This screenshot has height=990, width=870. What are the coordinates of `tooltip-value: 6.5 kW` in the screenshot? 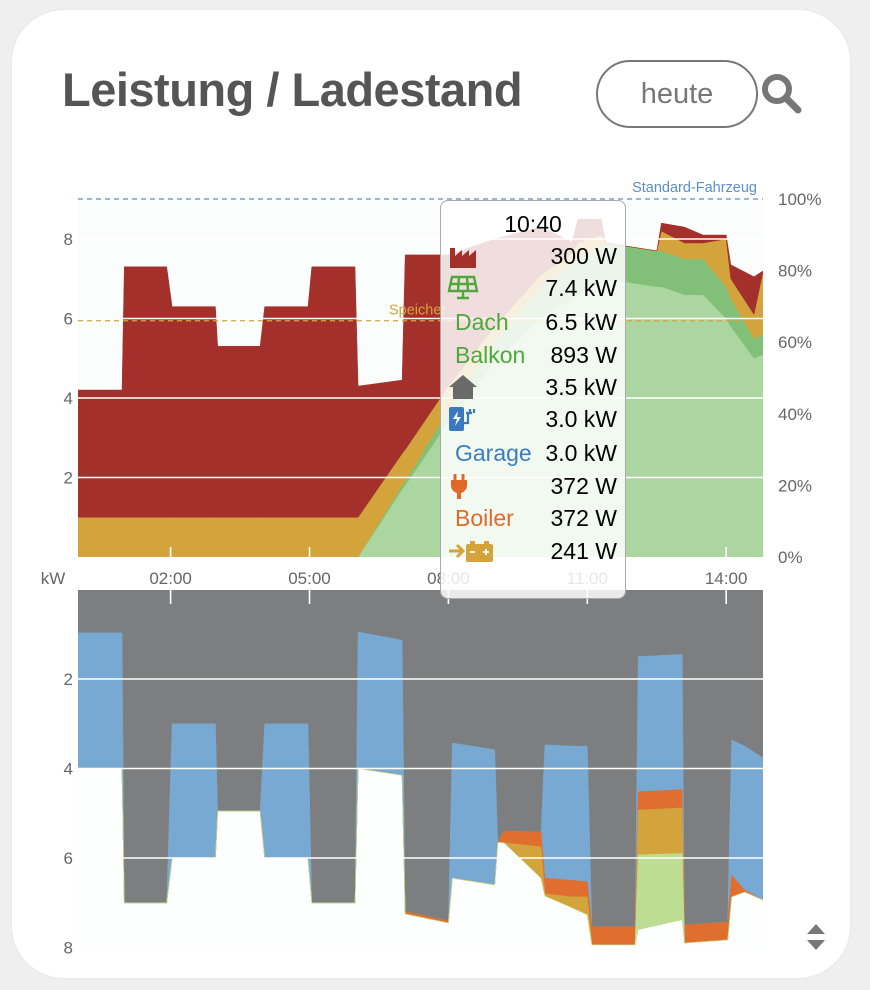 It's located at (581, 321).